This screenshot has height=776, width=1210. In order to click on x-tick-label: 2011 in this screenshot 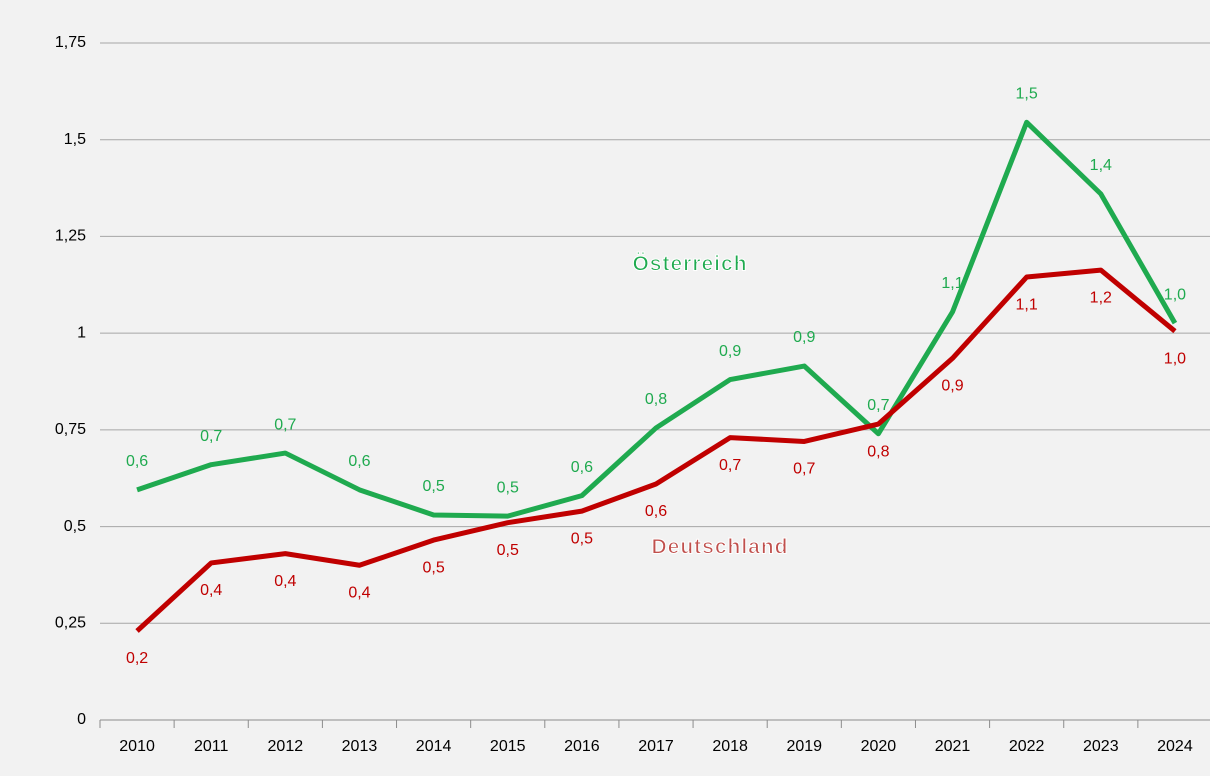, I will do `click(211, 746)`.